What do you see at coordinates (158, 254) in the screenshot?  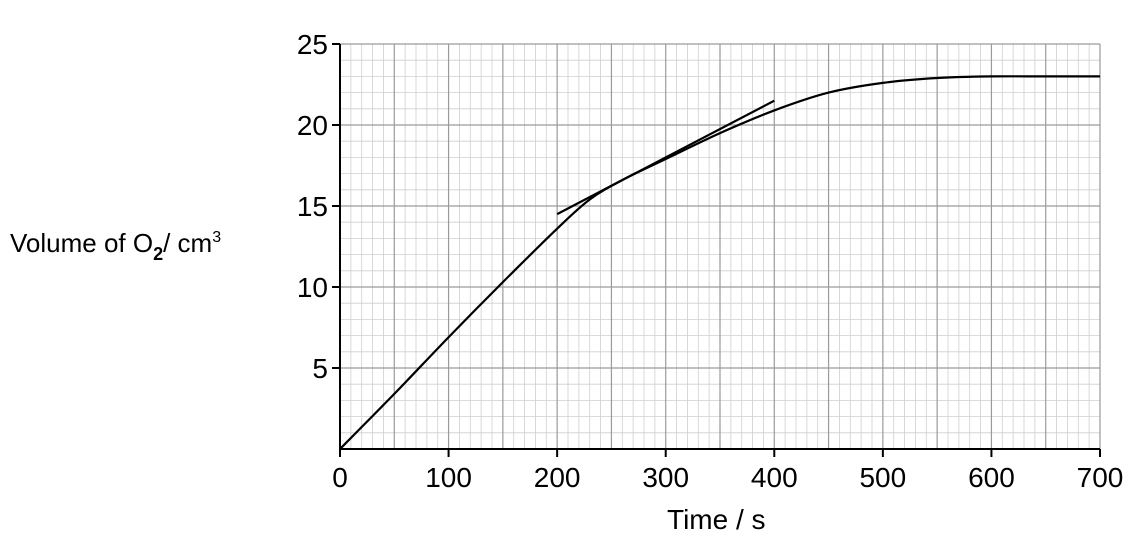 I see `y-axis-label-subscript: 2` at bounding box center [158, 254].